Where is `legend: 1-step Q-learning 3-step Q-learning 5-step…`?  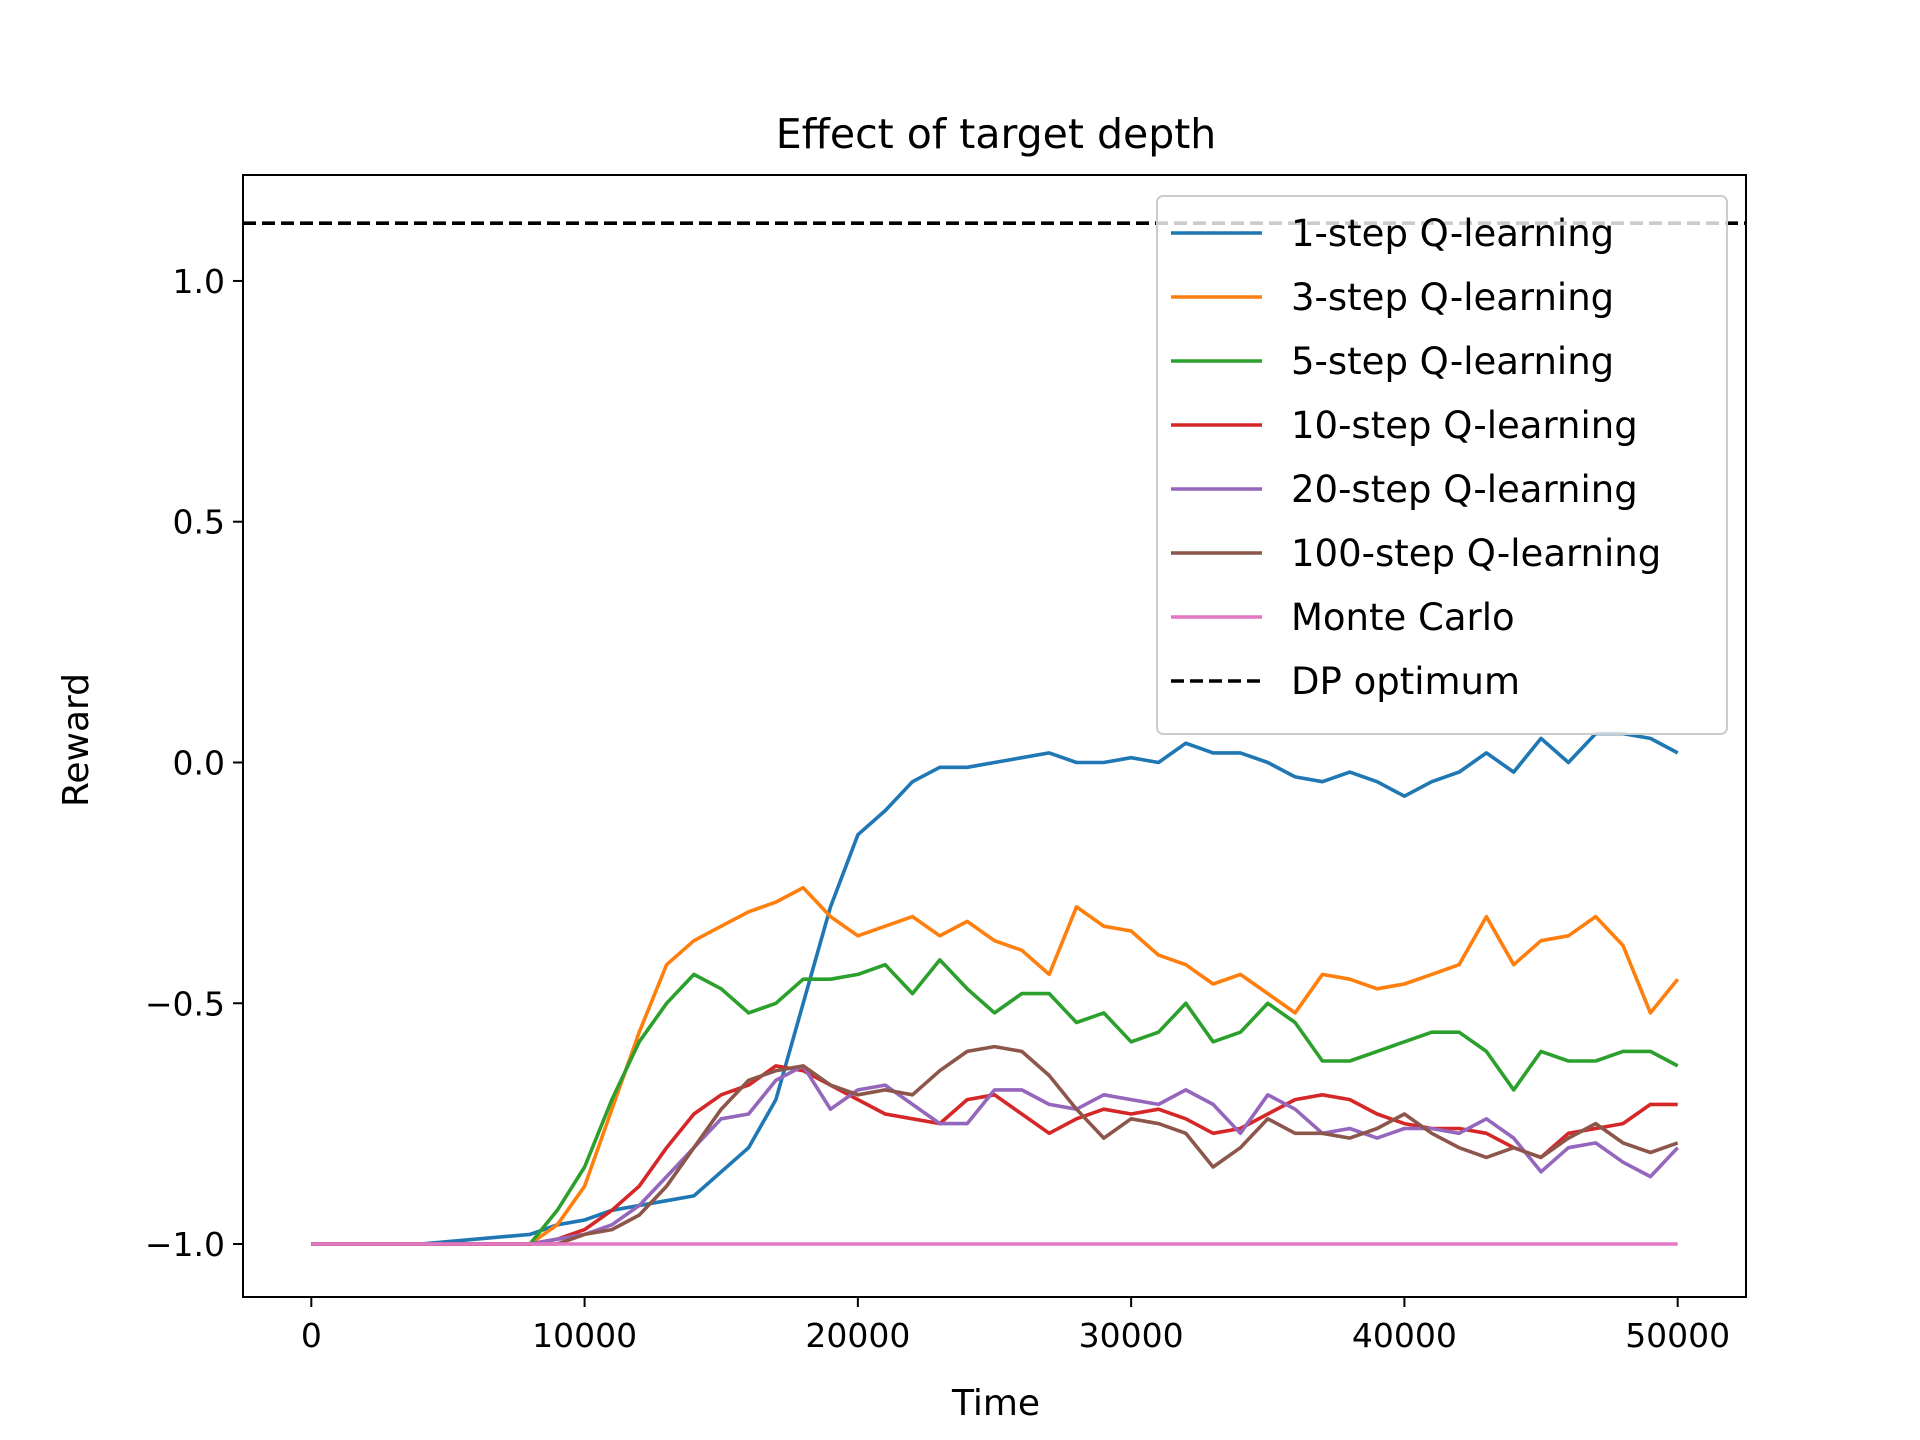 legend: 1-step Q-learning 3-step Q-learning 5-step… is located at coordinates (1442, 465).